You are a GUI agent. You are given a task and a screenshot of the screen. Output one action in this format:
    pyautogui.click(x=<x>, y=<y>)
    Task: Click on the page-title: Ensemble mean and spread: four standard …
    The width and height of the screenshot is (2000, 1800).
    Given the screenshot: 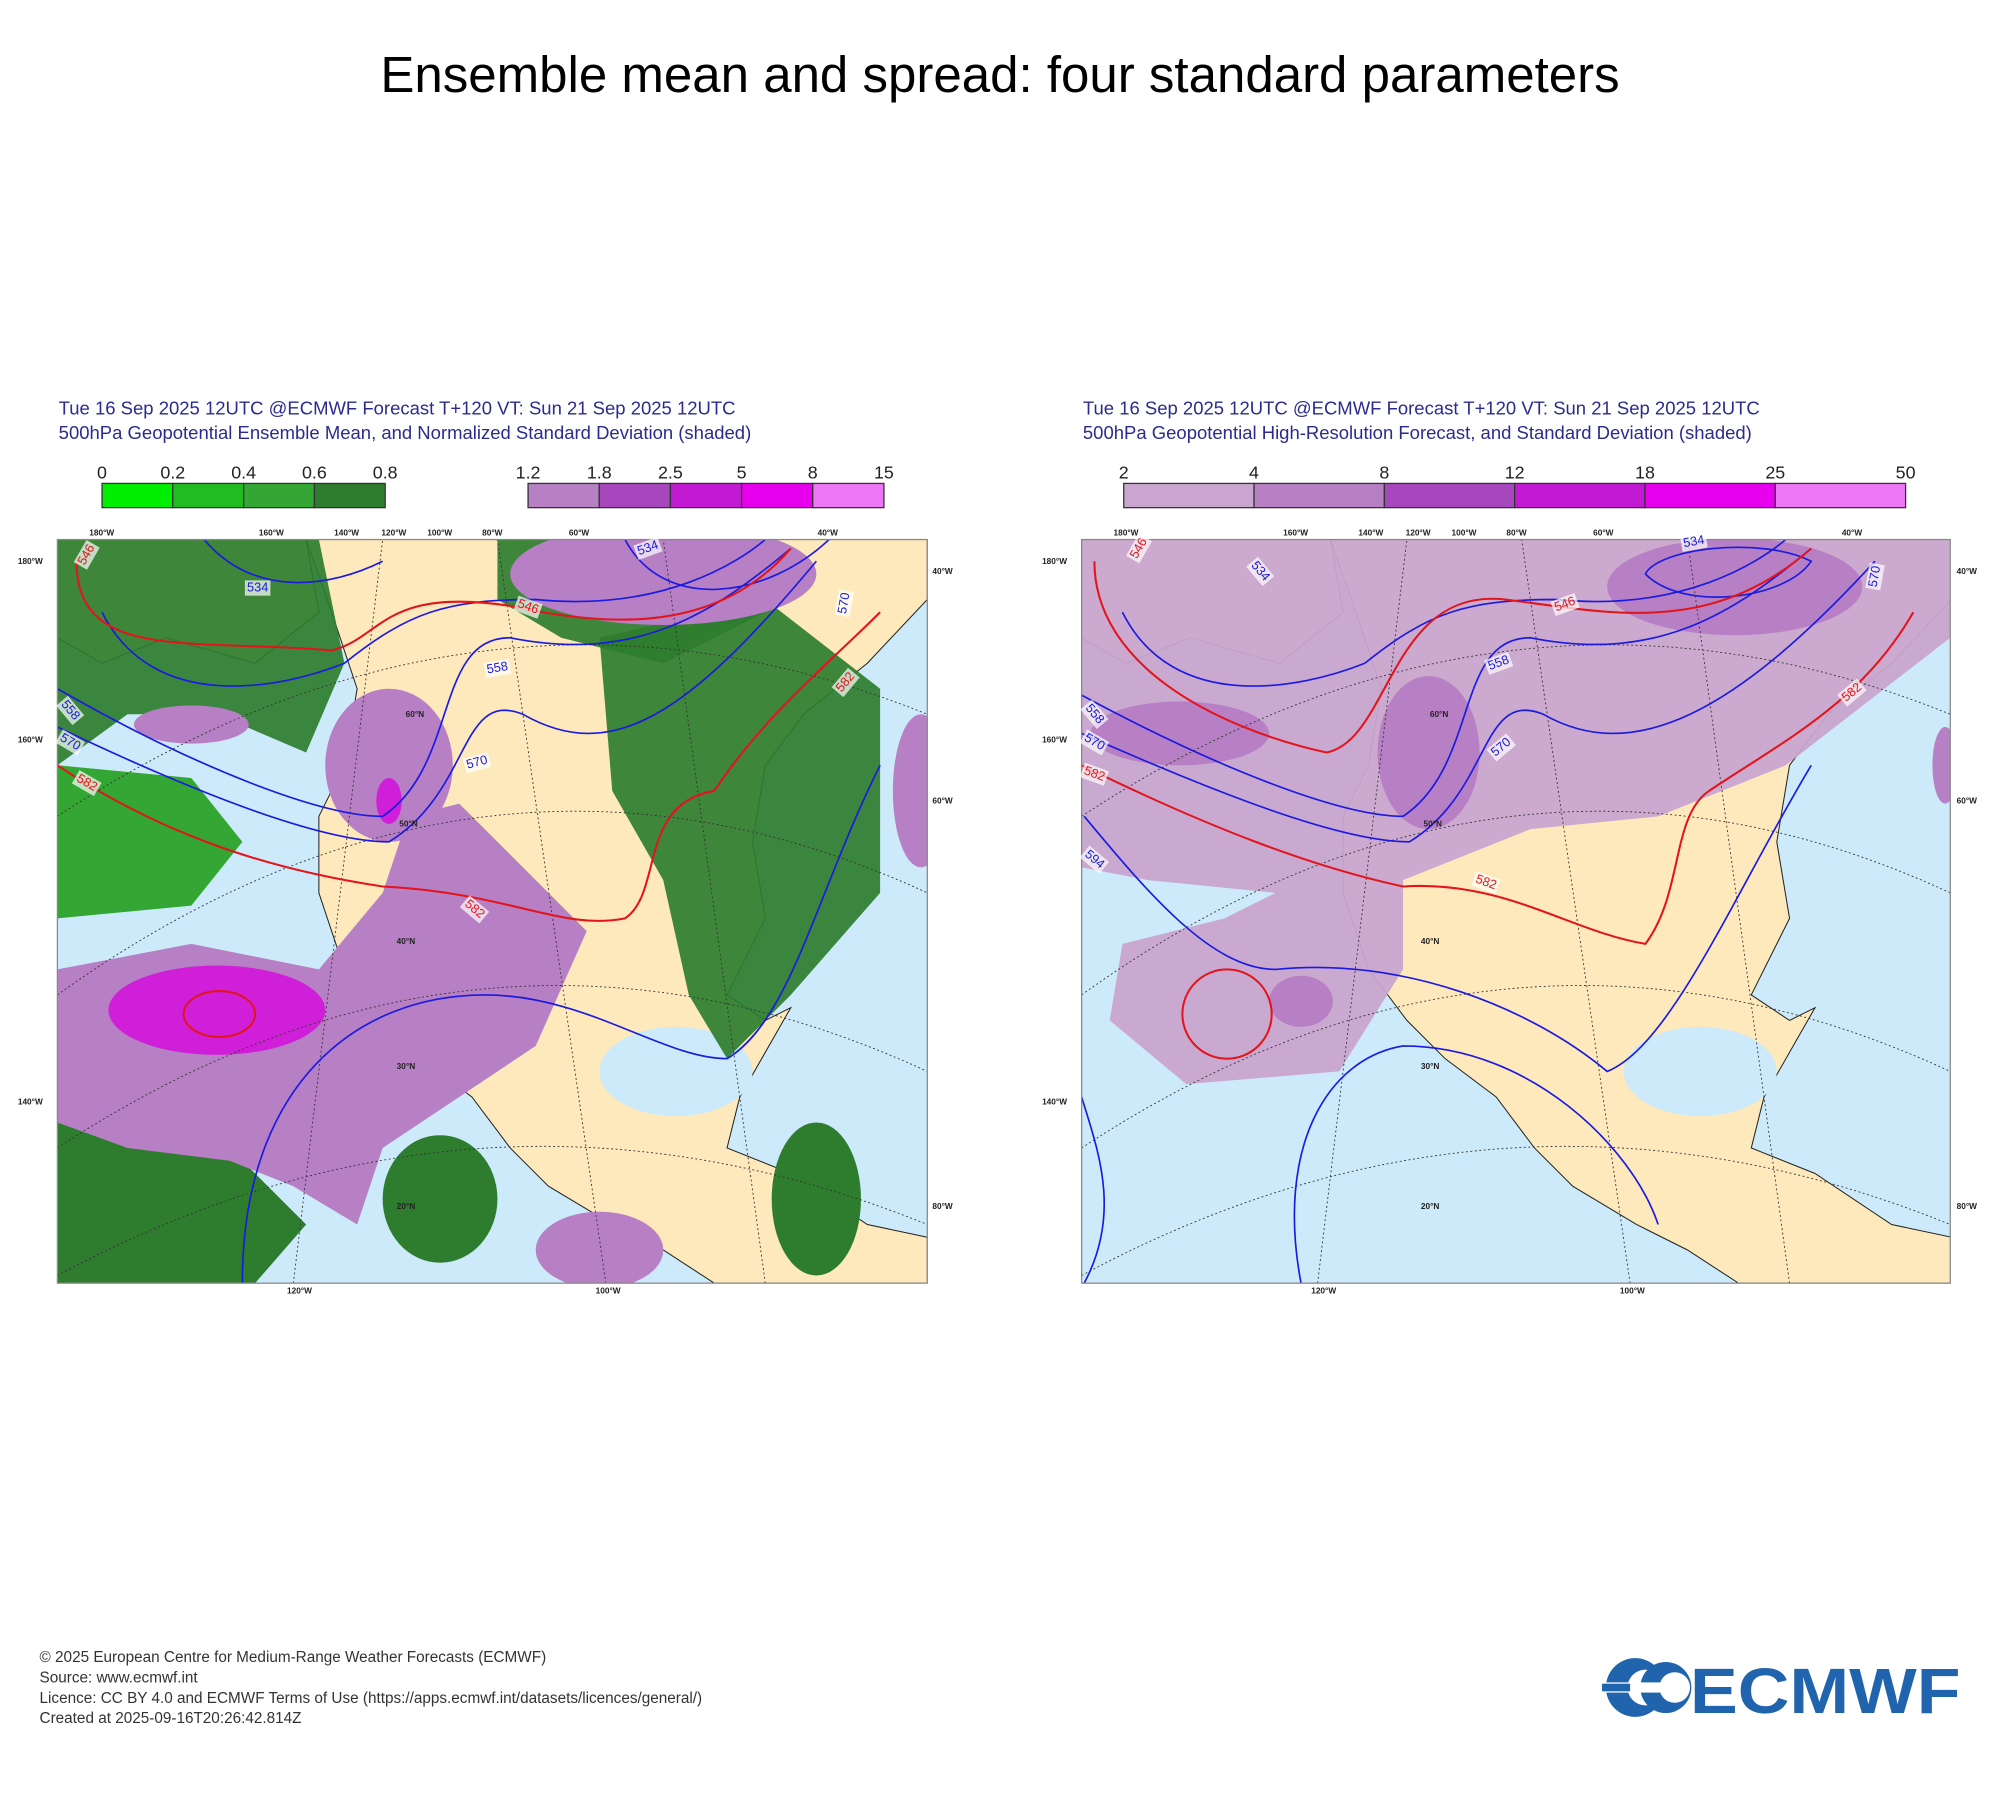 What is the action you would take?
    pyautogui.click(x=999, y=74)
    